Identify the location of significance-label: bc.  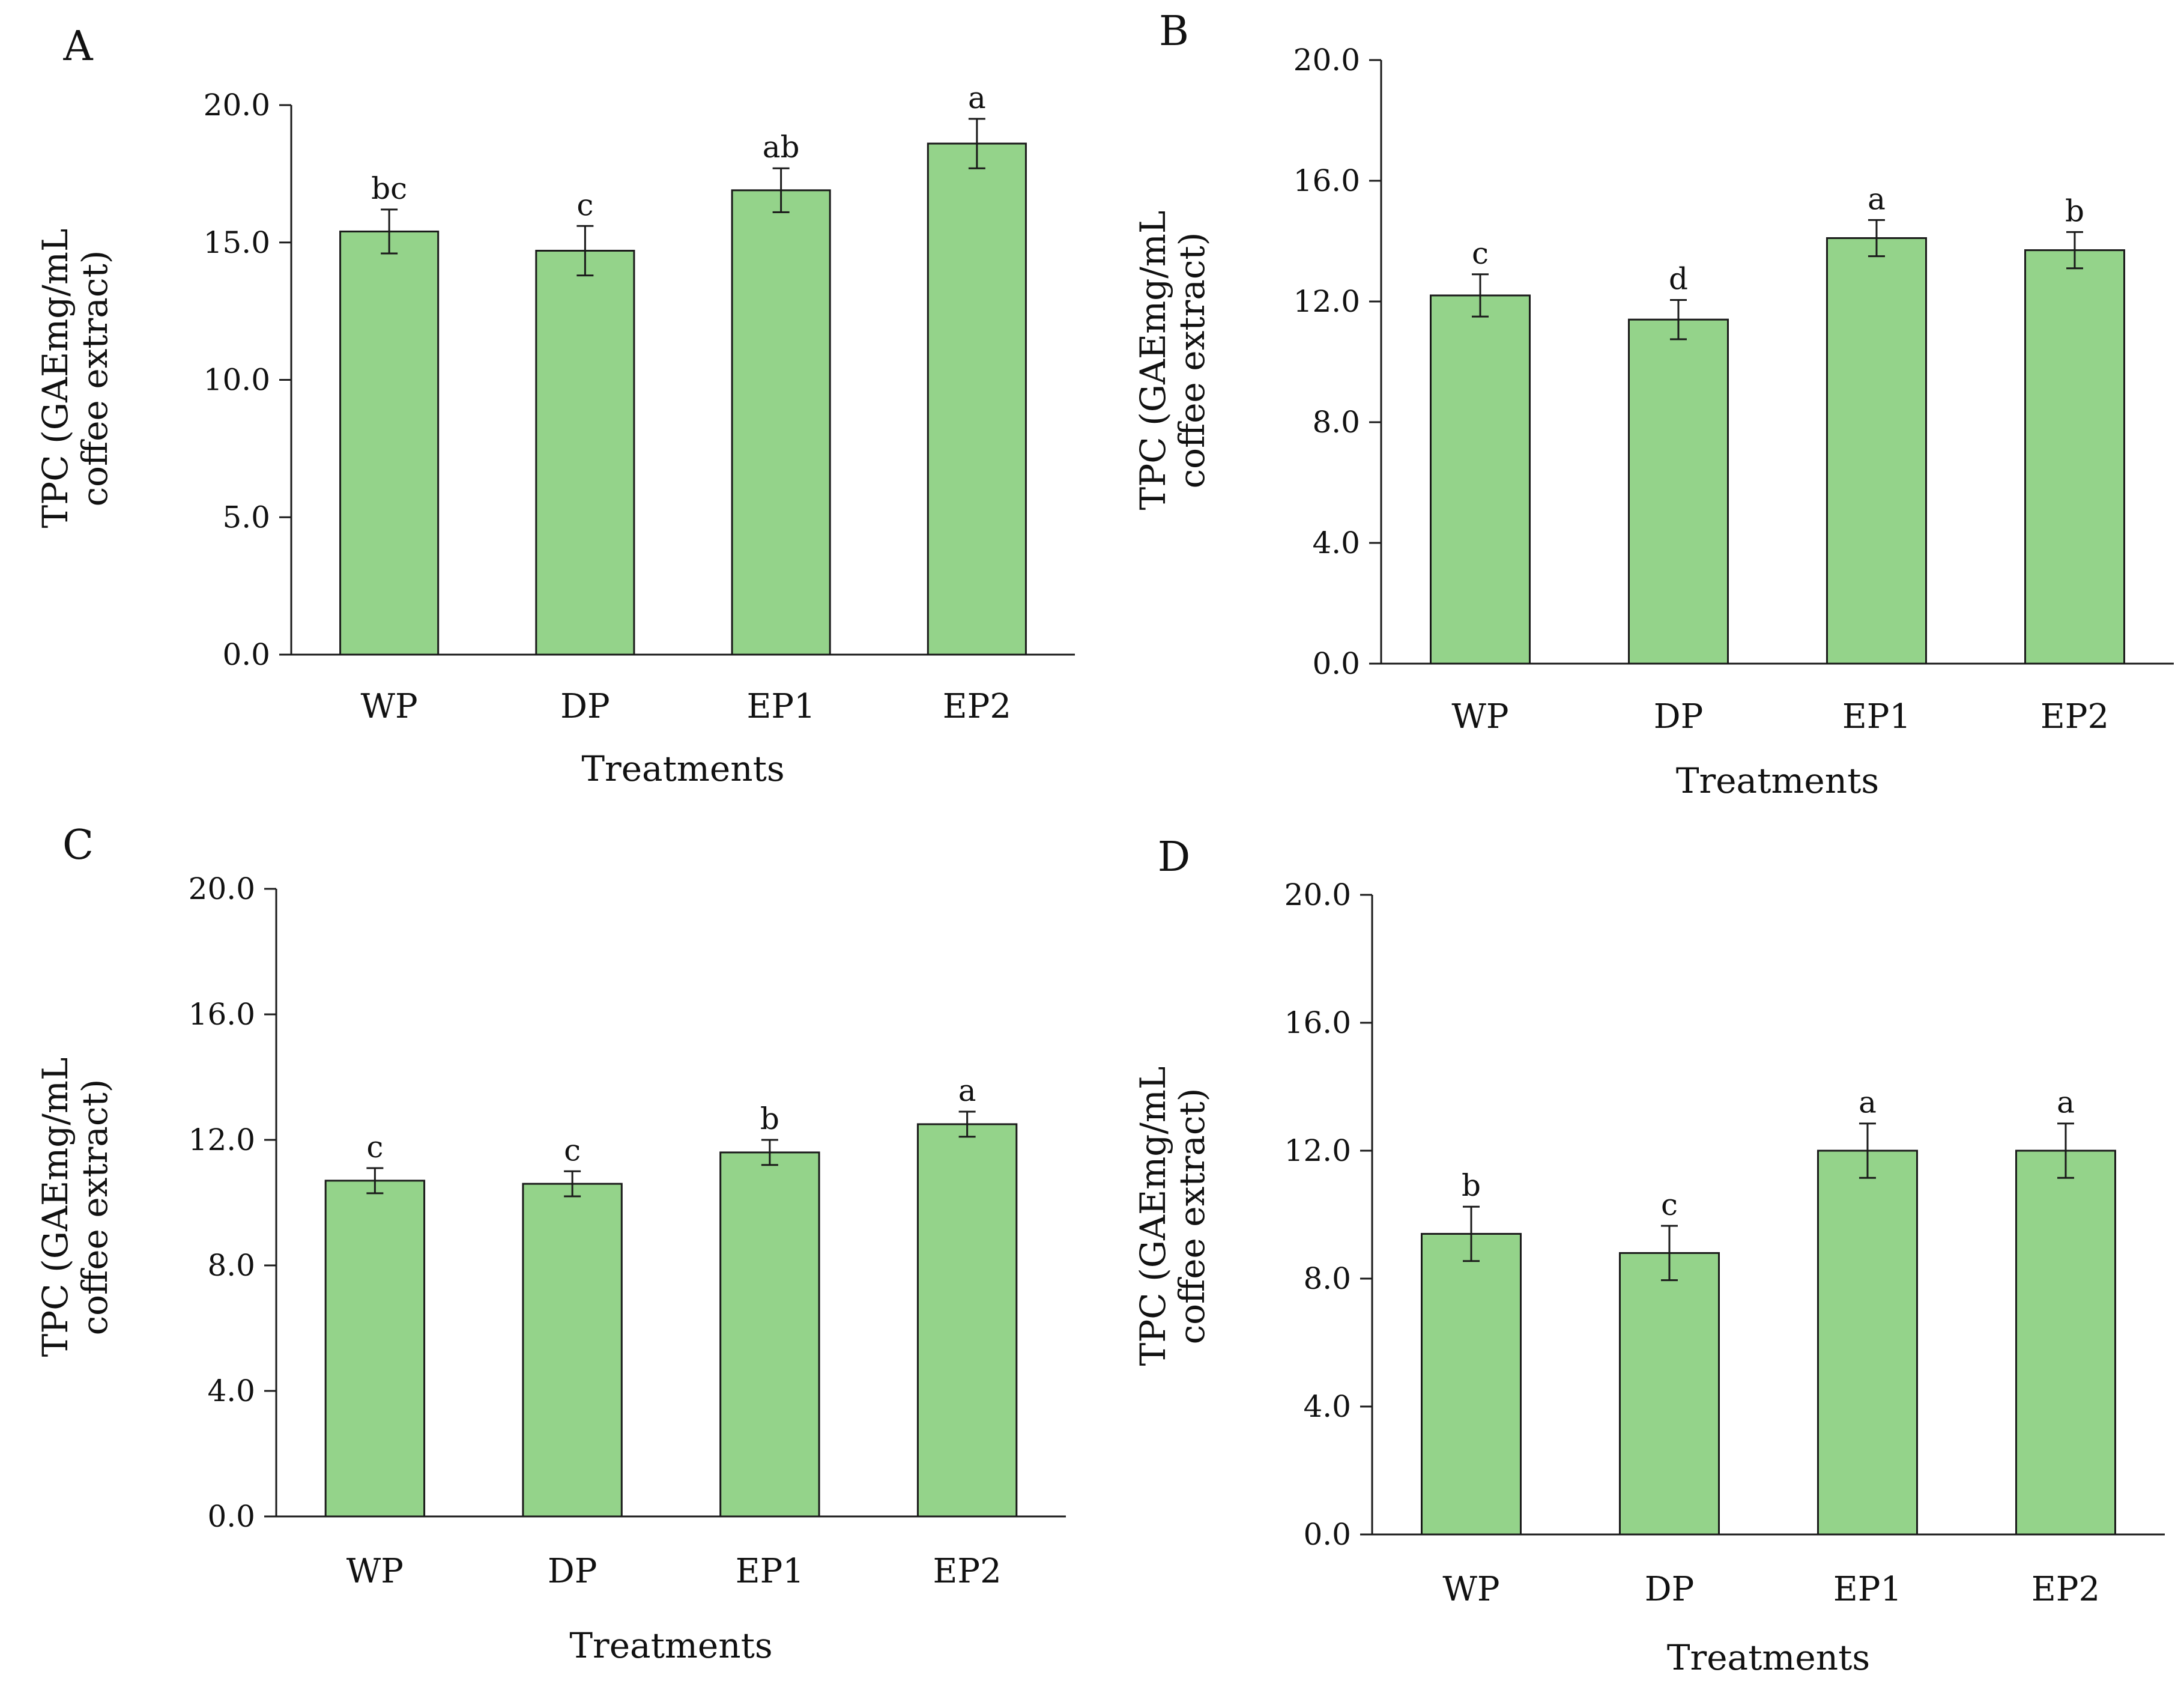
(389, 188).